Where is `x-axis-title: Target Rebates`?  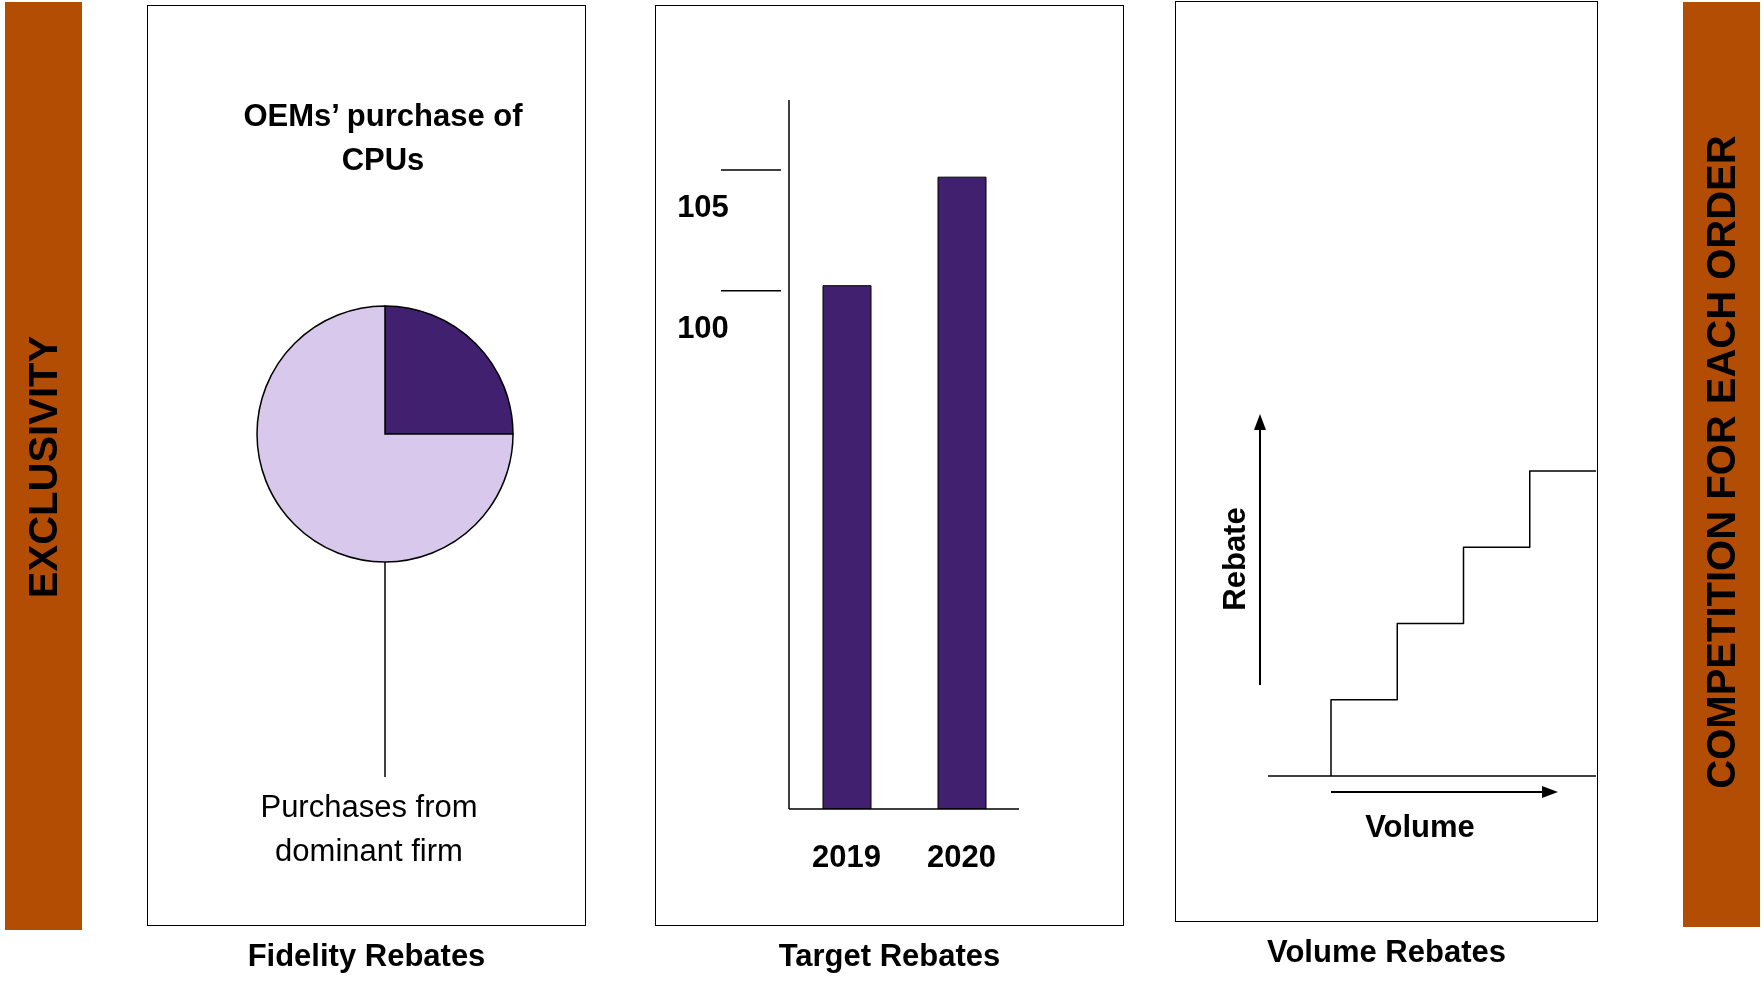
x-axis-title: Target Rebates is located at coordinates (889, 956).